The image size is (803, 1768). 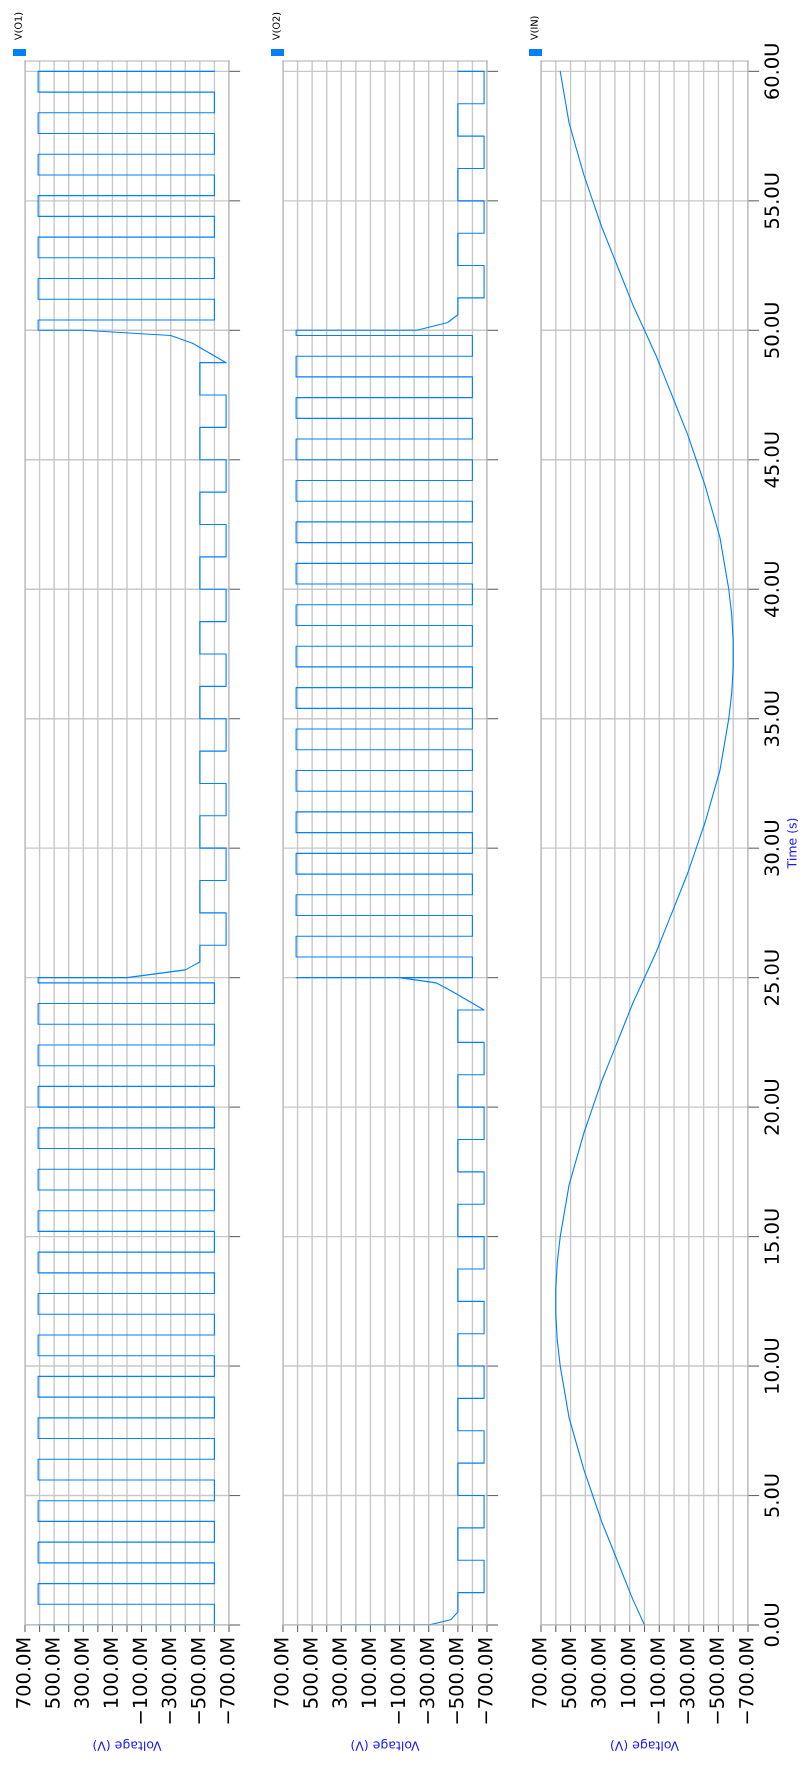 I want to click on y-tick-label: 0.0U, so click(x=772, y=1625).